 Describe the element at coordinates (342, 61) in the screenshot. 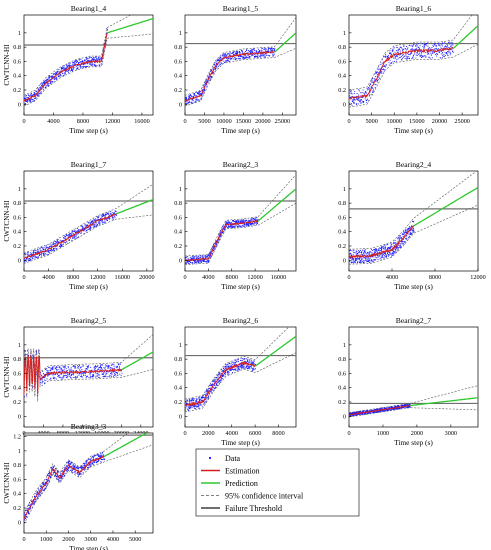

I see `y-tick-label: 0.6` at that location.